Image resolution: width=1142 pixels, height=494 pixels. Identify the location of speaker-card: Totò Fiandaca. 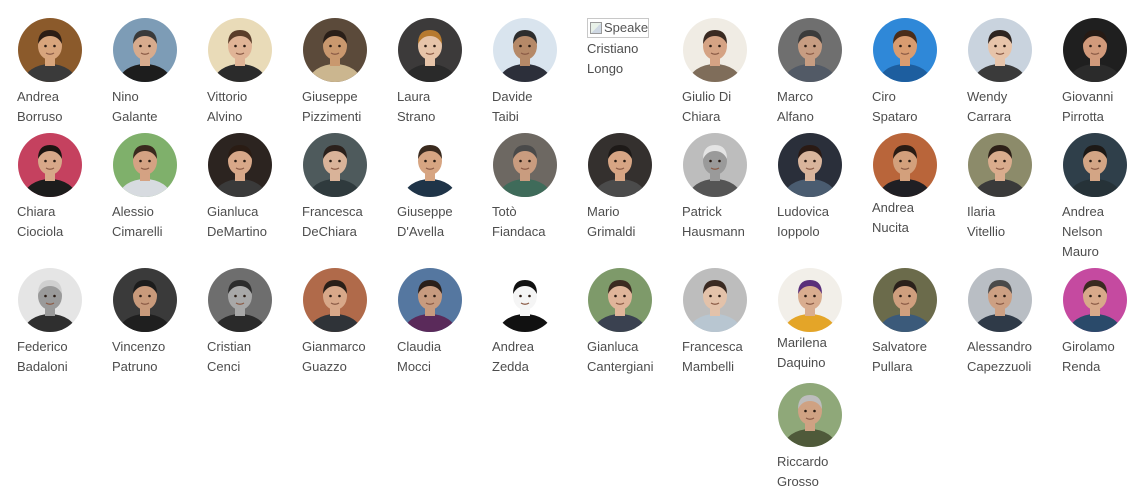
(537, 187).